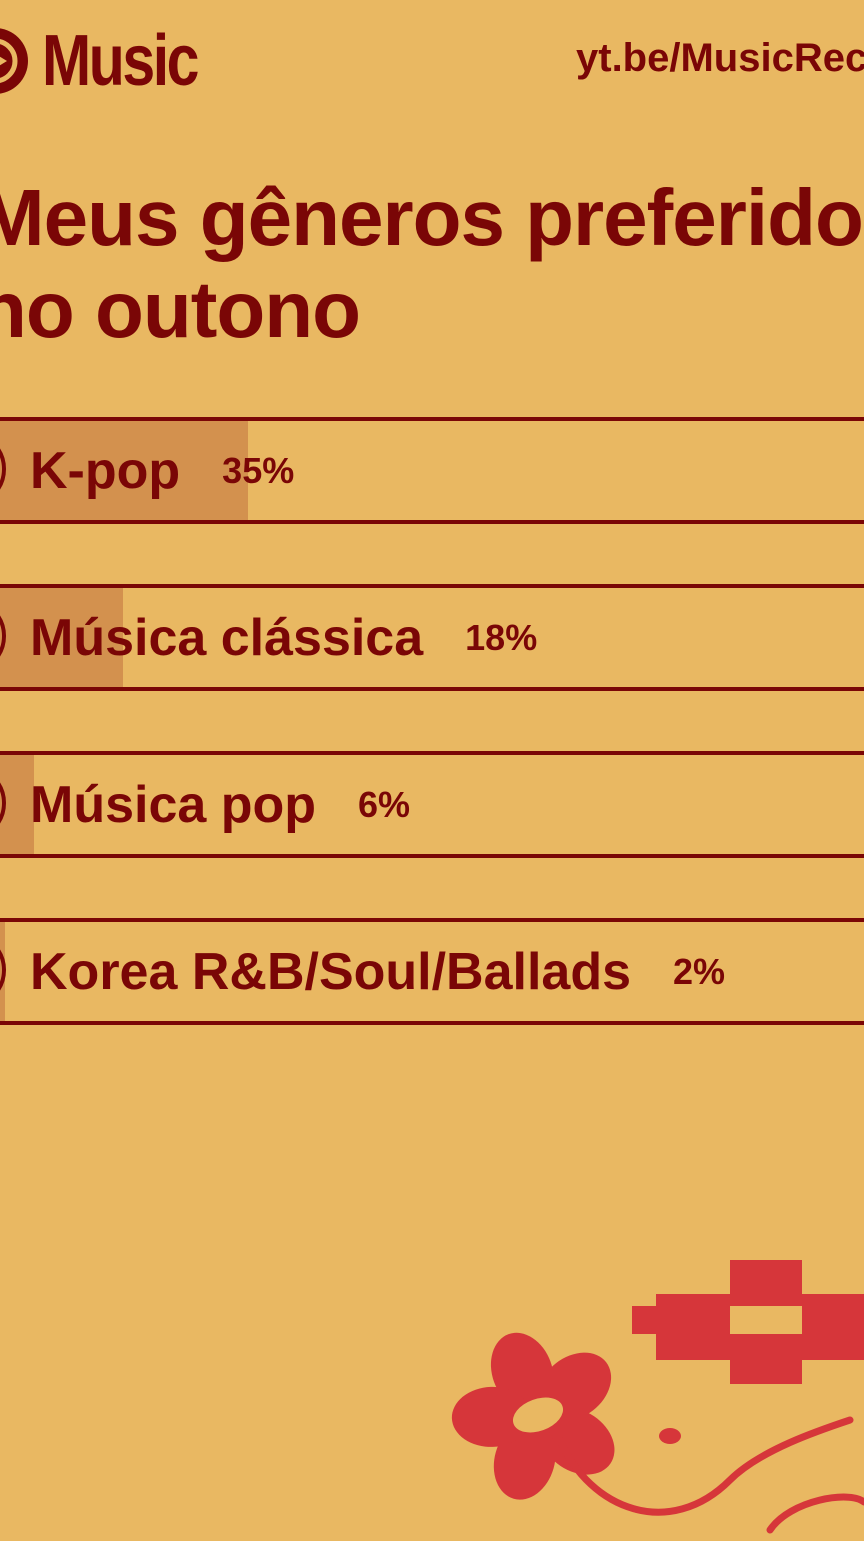  I want to click on genre-percent: 2%, so click(699, 971).